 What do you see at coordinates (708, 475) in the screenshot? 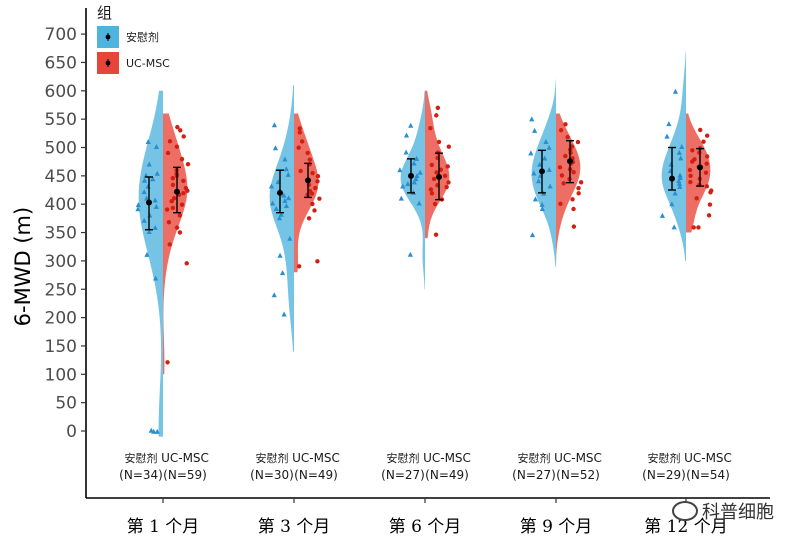
I see `group-n-ucmsc: (N=54)` at bounding box center [708, 475].